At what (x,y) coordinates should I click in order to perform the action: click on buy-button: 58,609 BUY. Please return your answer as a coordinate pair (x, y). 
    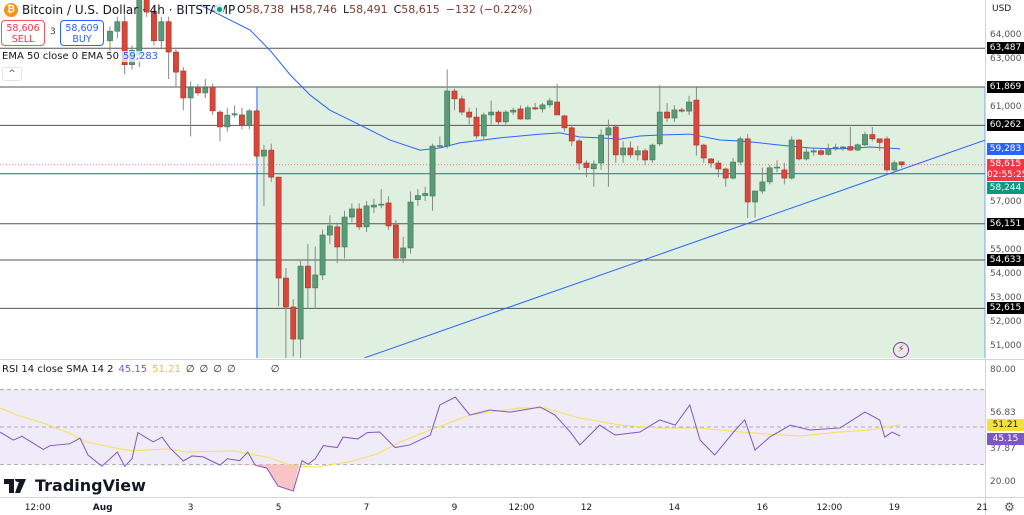
    Looking at the image, I should click on (82, 33).